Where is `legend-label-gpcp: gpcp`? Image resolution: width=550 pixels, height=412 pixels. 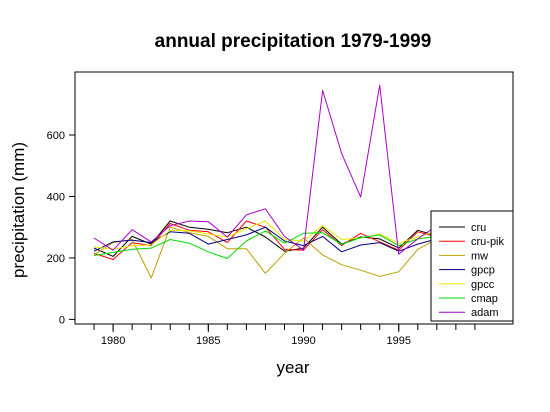
legend-label-gpcp: gpcp is located at coordinates (483, 271).